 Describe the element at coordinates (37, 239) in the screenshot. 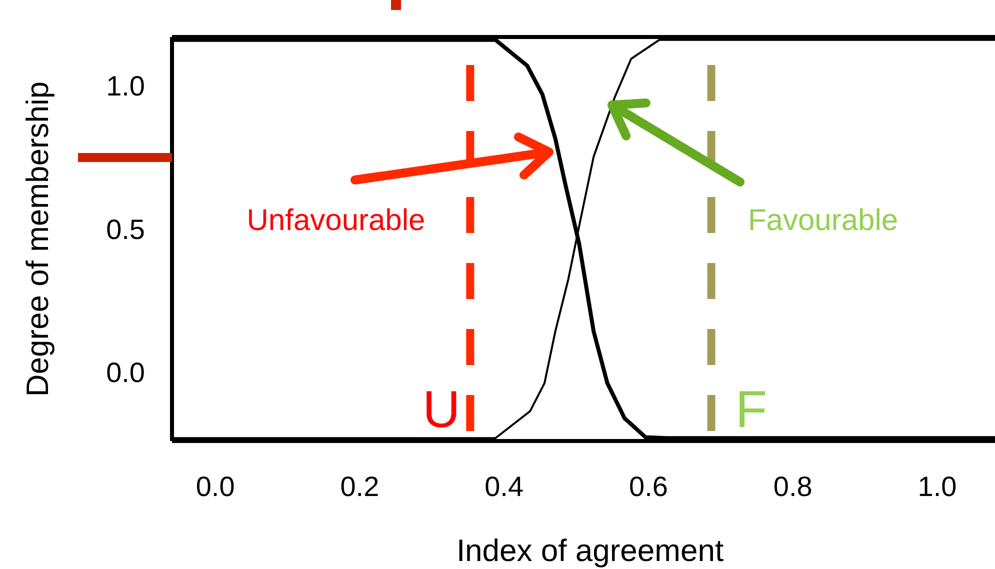

I see `y-axis-title: Degree of membership` at that location.